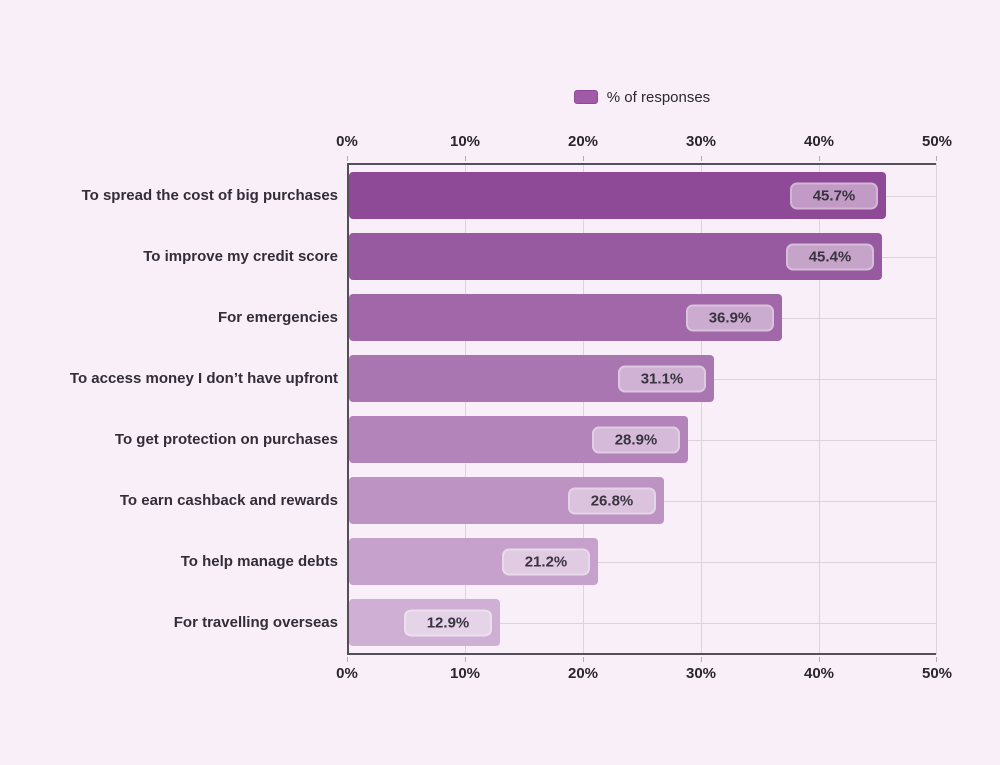 This screenshot has height=765, width=1000. What do you see at coordinates (615, 256) in the screenshot?
I see `bar: 45.4%` at bounding box center [615, 256].